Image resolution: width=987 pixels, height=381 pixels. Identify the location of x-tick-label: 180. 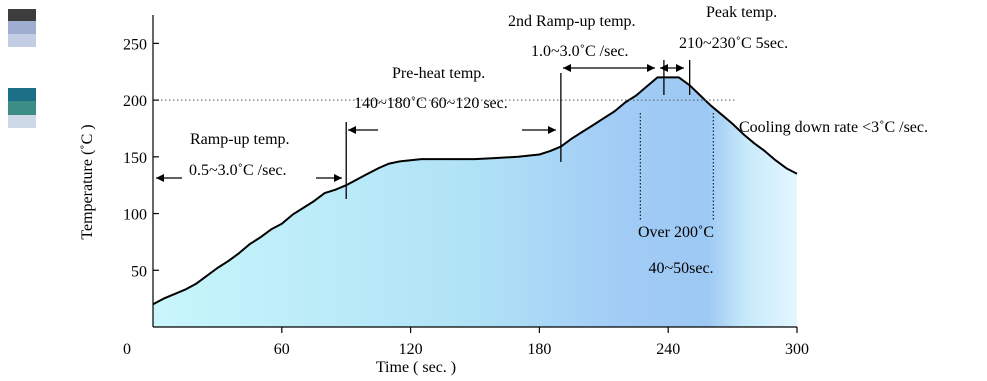
(539, 349).